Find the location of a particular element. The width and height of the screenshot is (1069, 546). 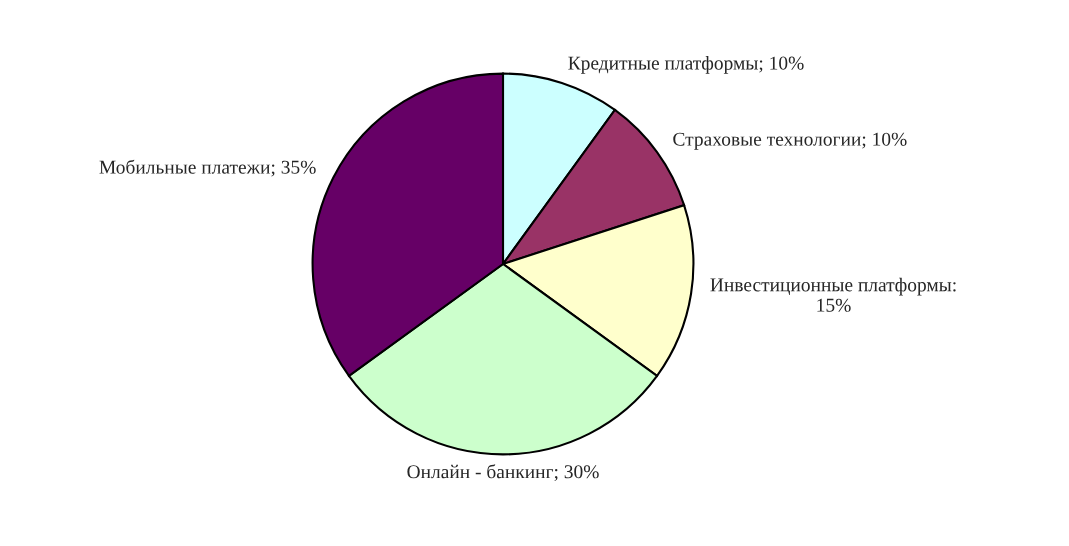

slice-label: Онлайн - банкинг; 30% is located at coordinates (503, 473).